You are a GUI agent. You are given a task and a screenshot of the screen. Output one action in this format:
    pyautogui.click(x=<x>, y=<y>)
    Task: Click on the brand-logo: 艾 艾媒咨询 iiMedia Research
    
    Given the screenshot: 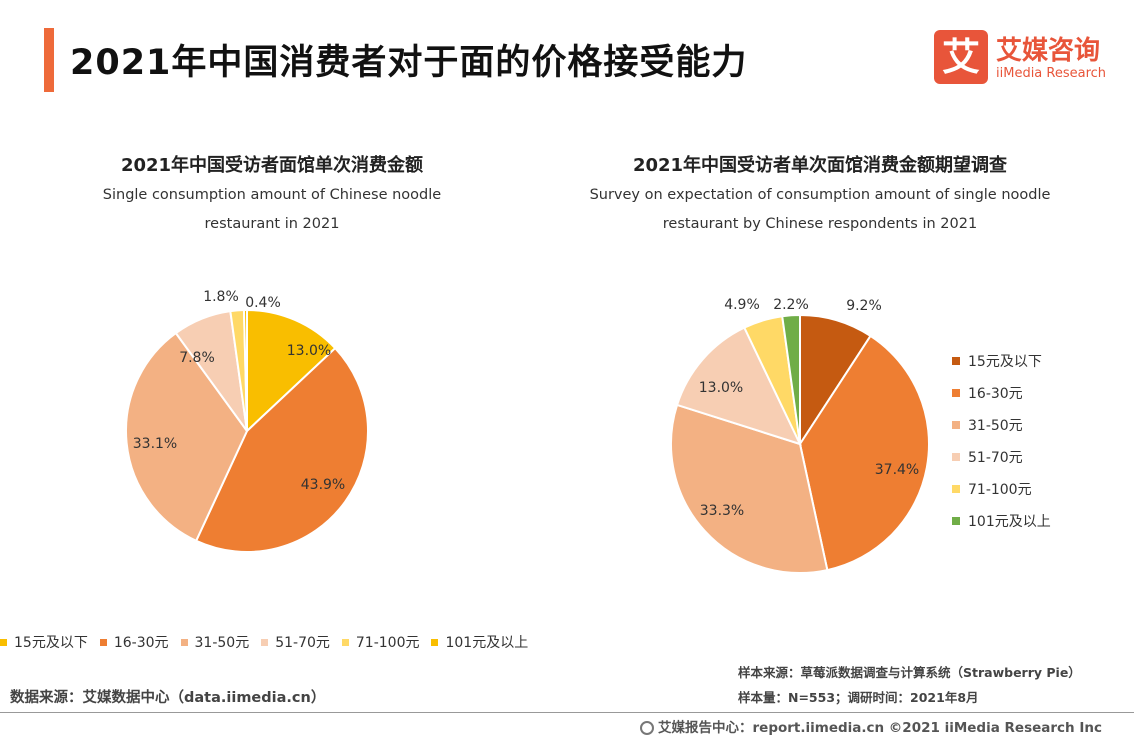 What is the action you would take?
    pyautogui.click(x=1024, y=58)
    